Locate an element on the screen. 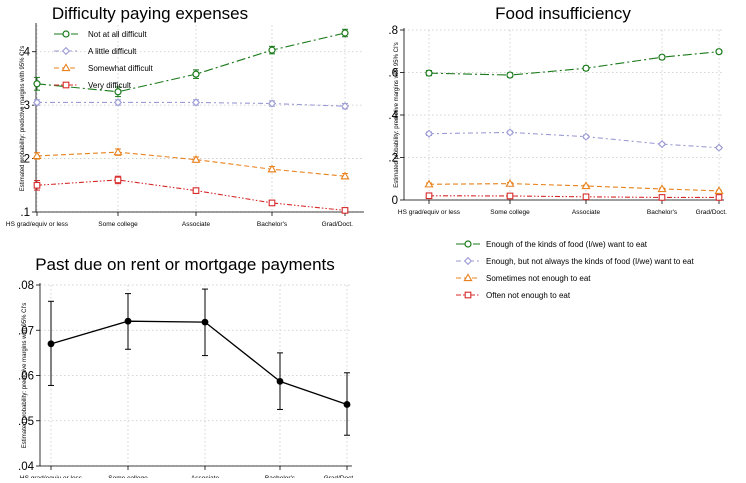 The height and width of the screenshot is (483, 746). food-xtick-label: HS grad/equiv or less is located at coordinates (429, 212).